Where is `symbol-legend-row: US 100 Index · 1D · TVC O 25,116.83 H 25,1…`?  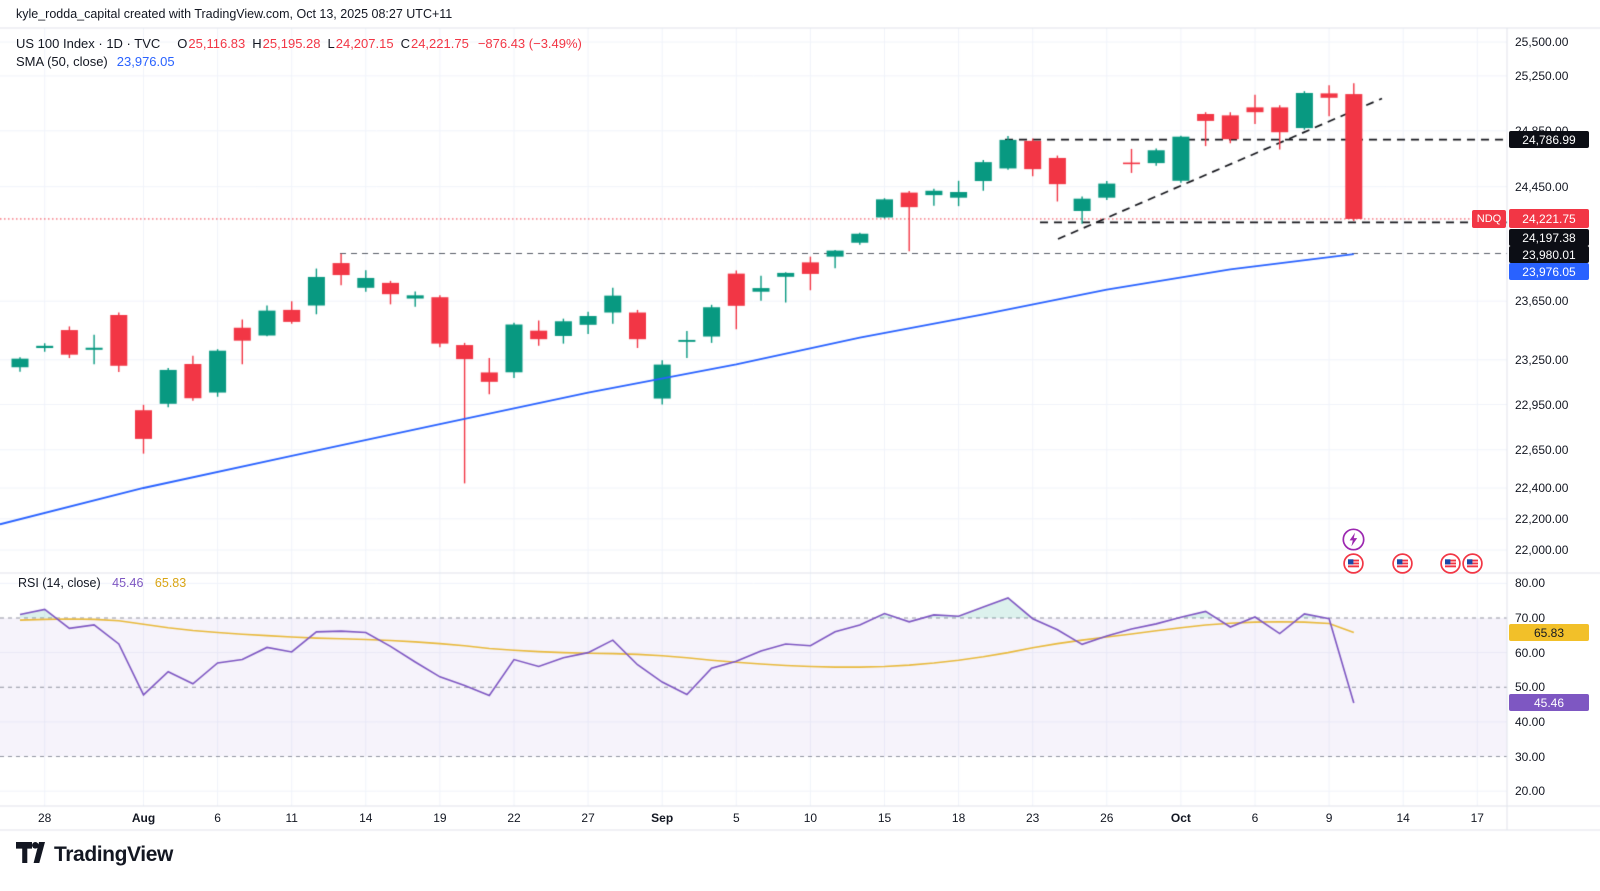 symbol-legend-row: US 100 Index · 1D · TVC O 25,116.83 H 25,1… is located at coordinates (299, 44).